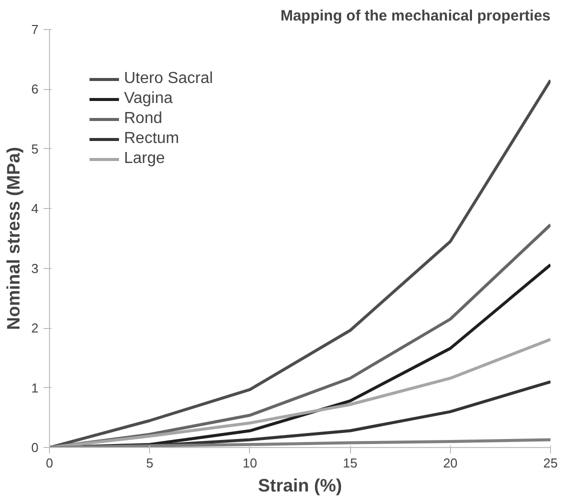 This screenshot has width=575, height=503. What do you see at coordinates (144, 159) in the screenshot?
I see `legend-label: Large` at bounding box center [144, 159].